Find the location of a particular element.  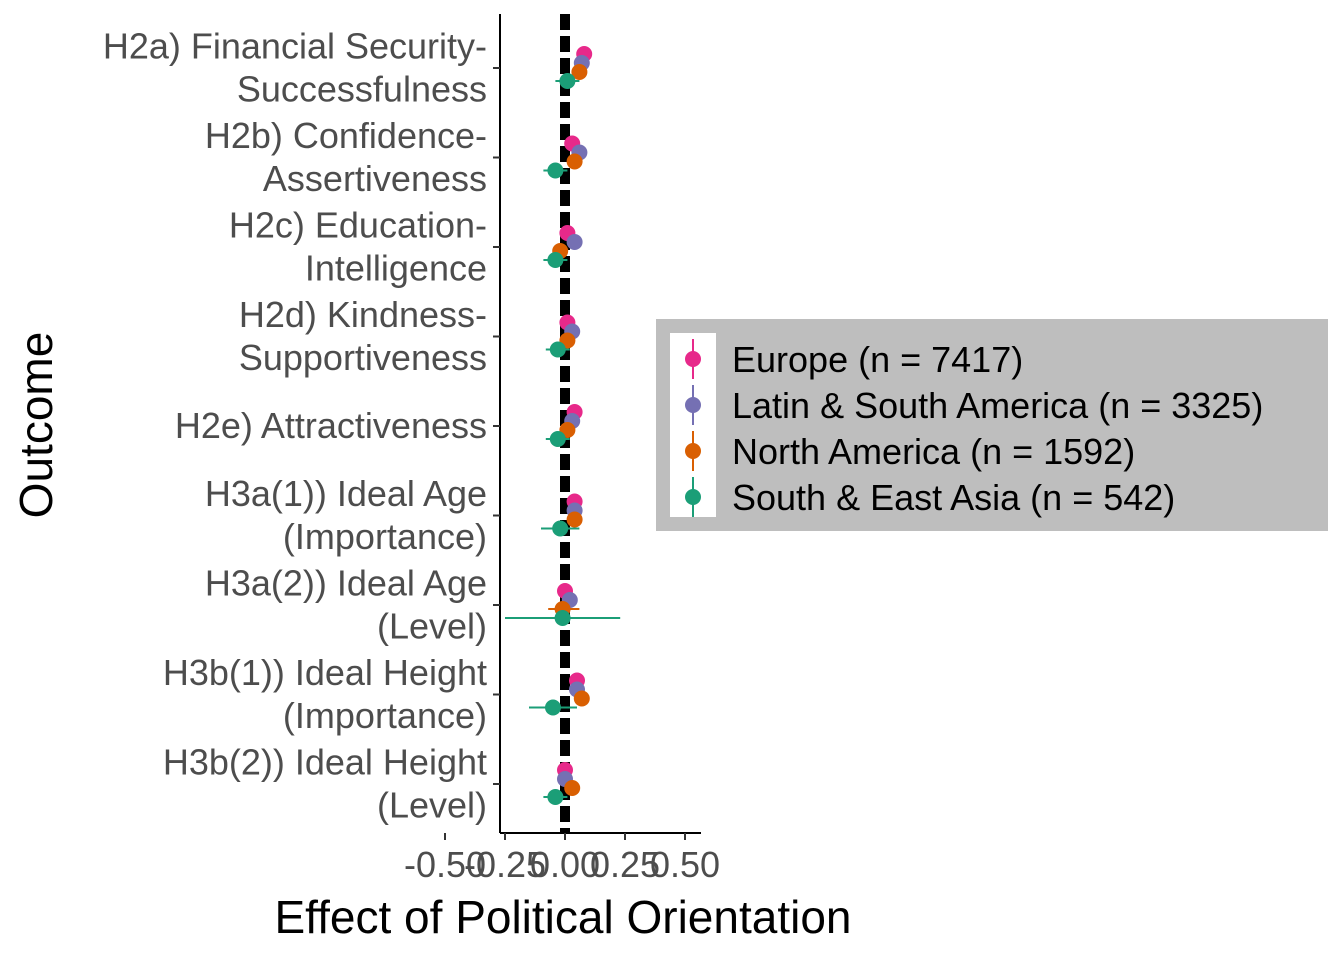

plot-area is located at coordinates (560, 423).